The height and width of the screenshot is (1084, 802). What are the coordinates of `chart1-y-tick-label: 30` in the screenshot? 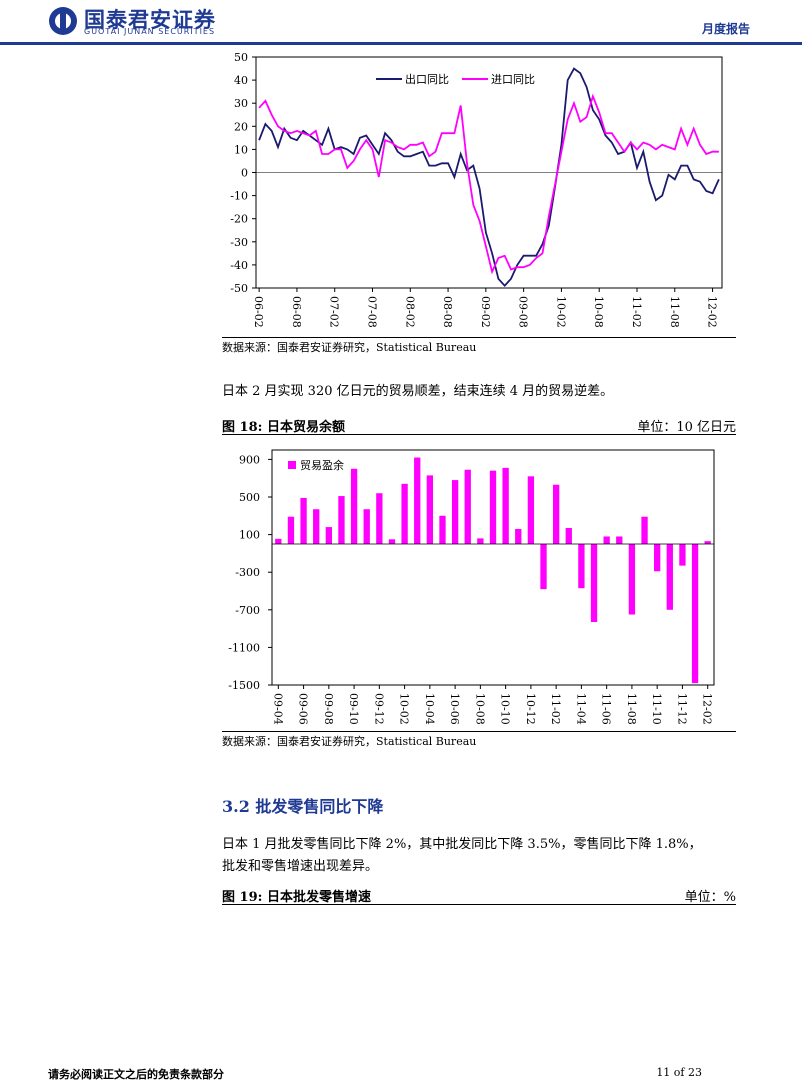 It's located at (241, 103).